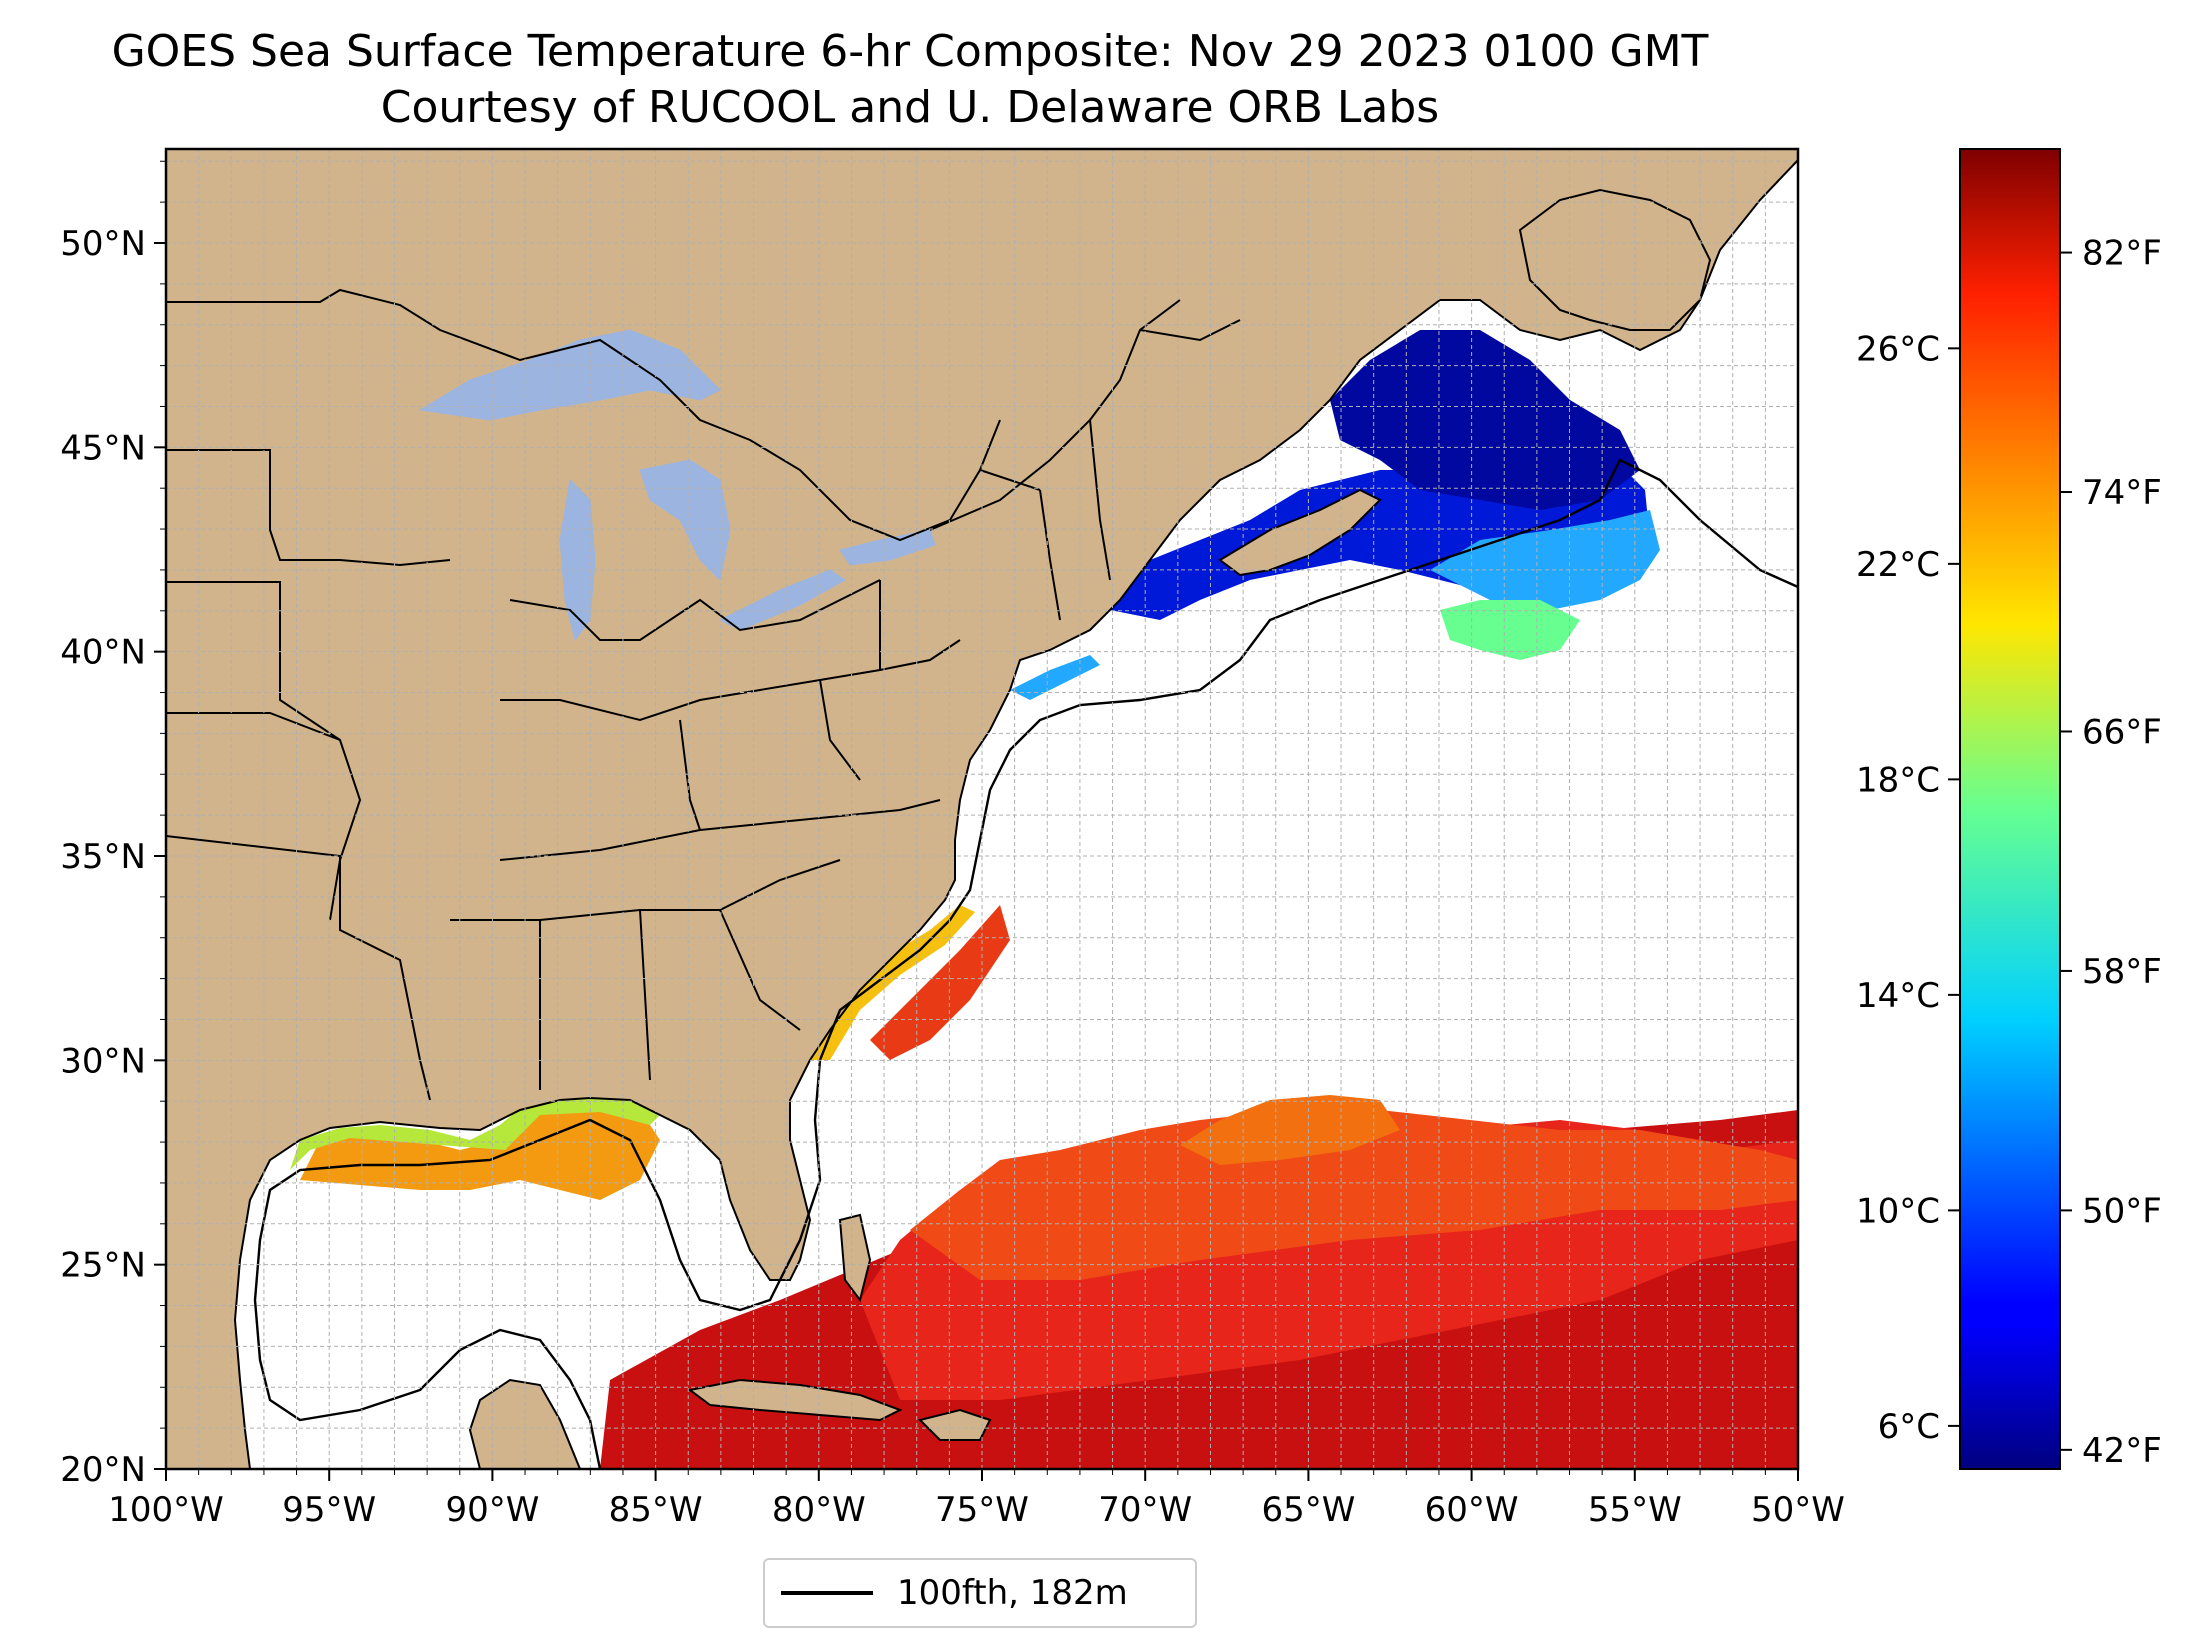 The height and width of the screenshot is (1651, 2206). Describe the element at coordinates (1472, 1510) in the screenshot. I see `x-tick-label: 60°W` at that location.